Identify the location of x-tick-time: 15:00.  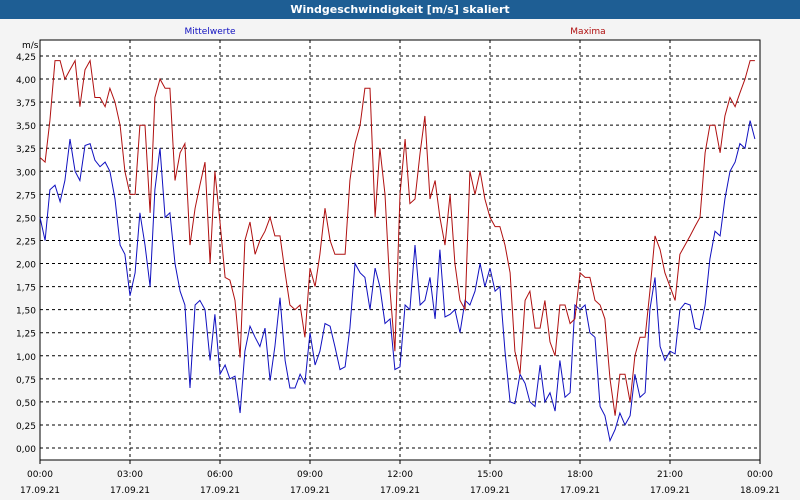
(490, 475).